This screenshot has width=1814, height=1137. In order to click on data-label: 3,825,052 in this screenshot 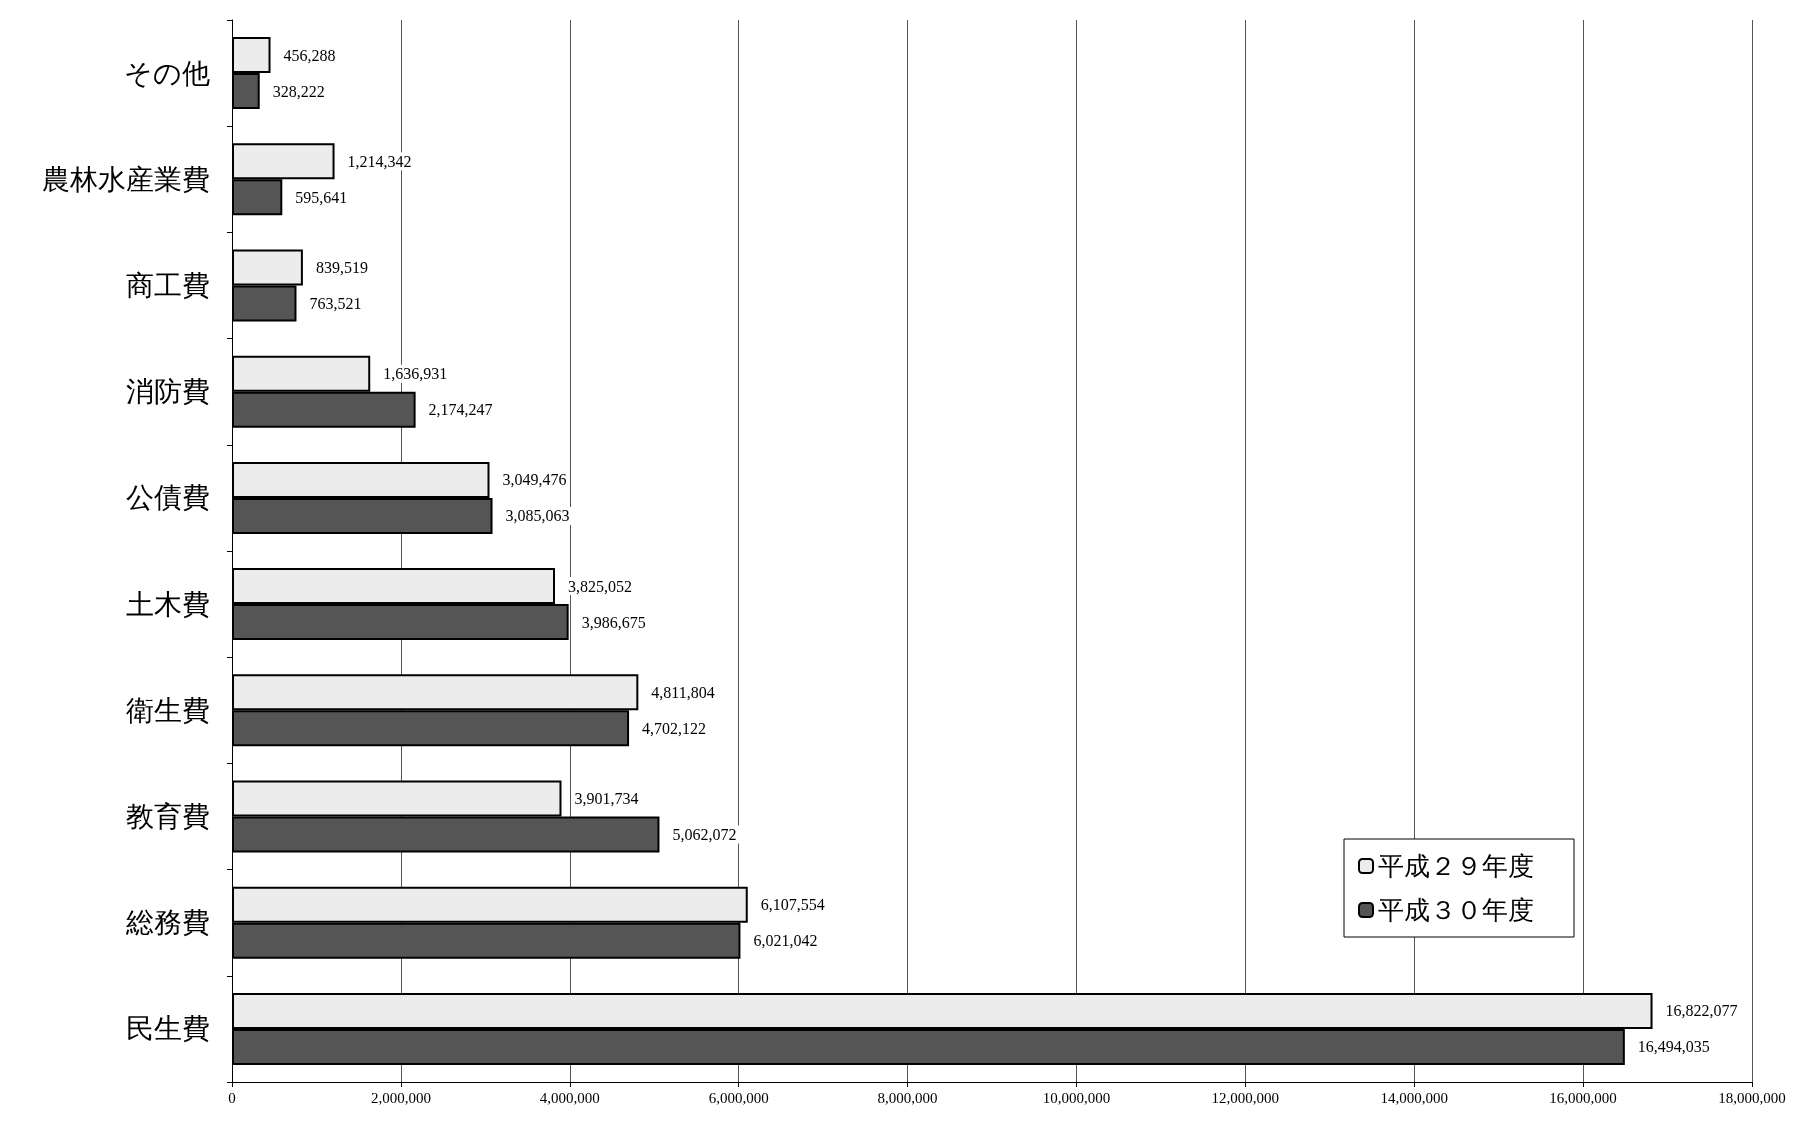, I will do `click(600, 586)`.